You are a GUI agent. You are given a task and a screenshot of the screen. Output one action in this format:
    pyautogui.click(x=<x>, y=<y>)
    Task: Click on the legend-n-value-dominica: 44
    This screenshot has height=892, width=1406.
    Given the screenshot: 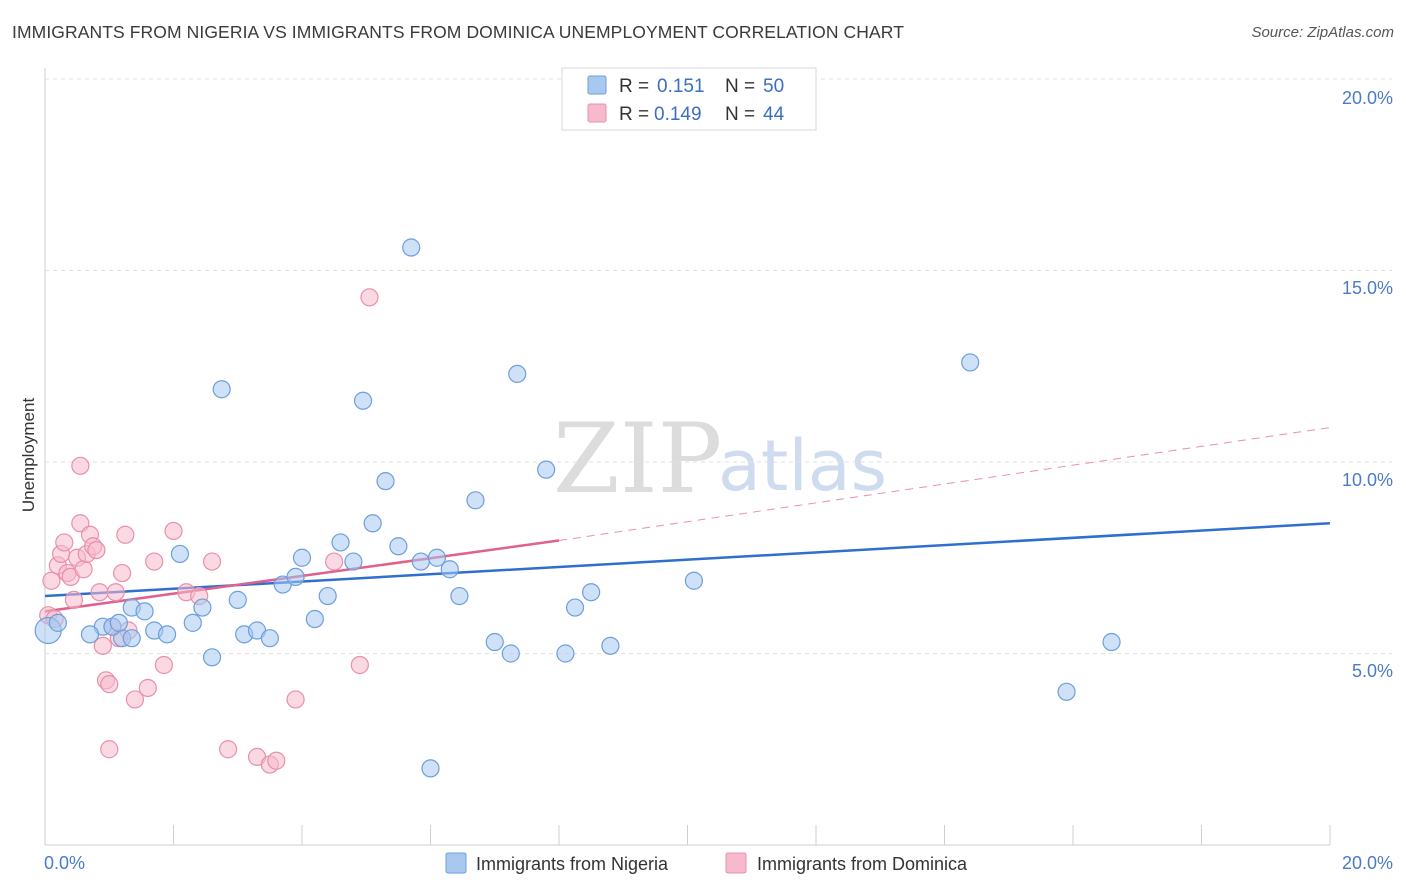 What is the action you would take?
    pyautogui.click(x=774, y=114)
    